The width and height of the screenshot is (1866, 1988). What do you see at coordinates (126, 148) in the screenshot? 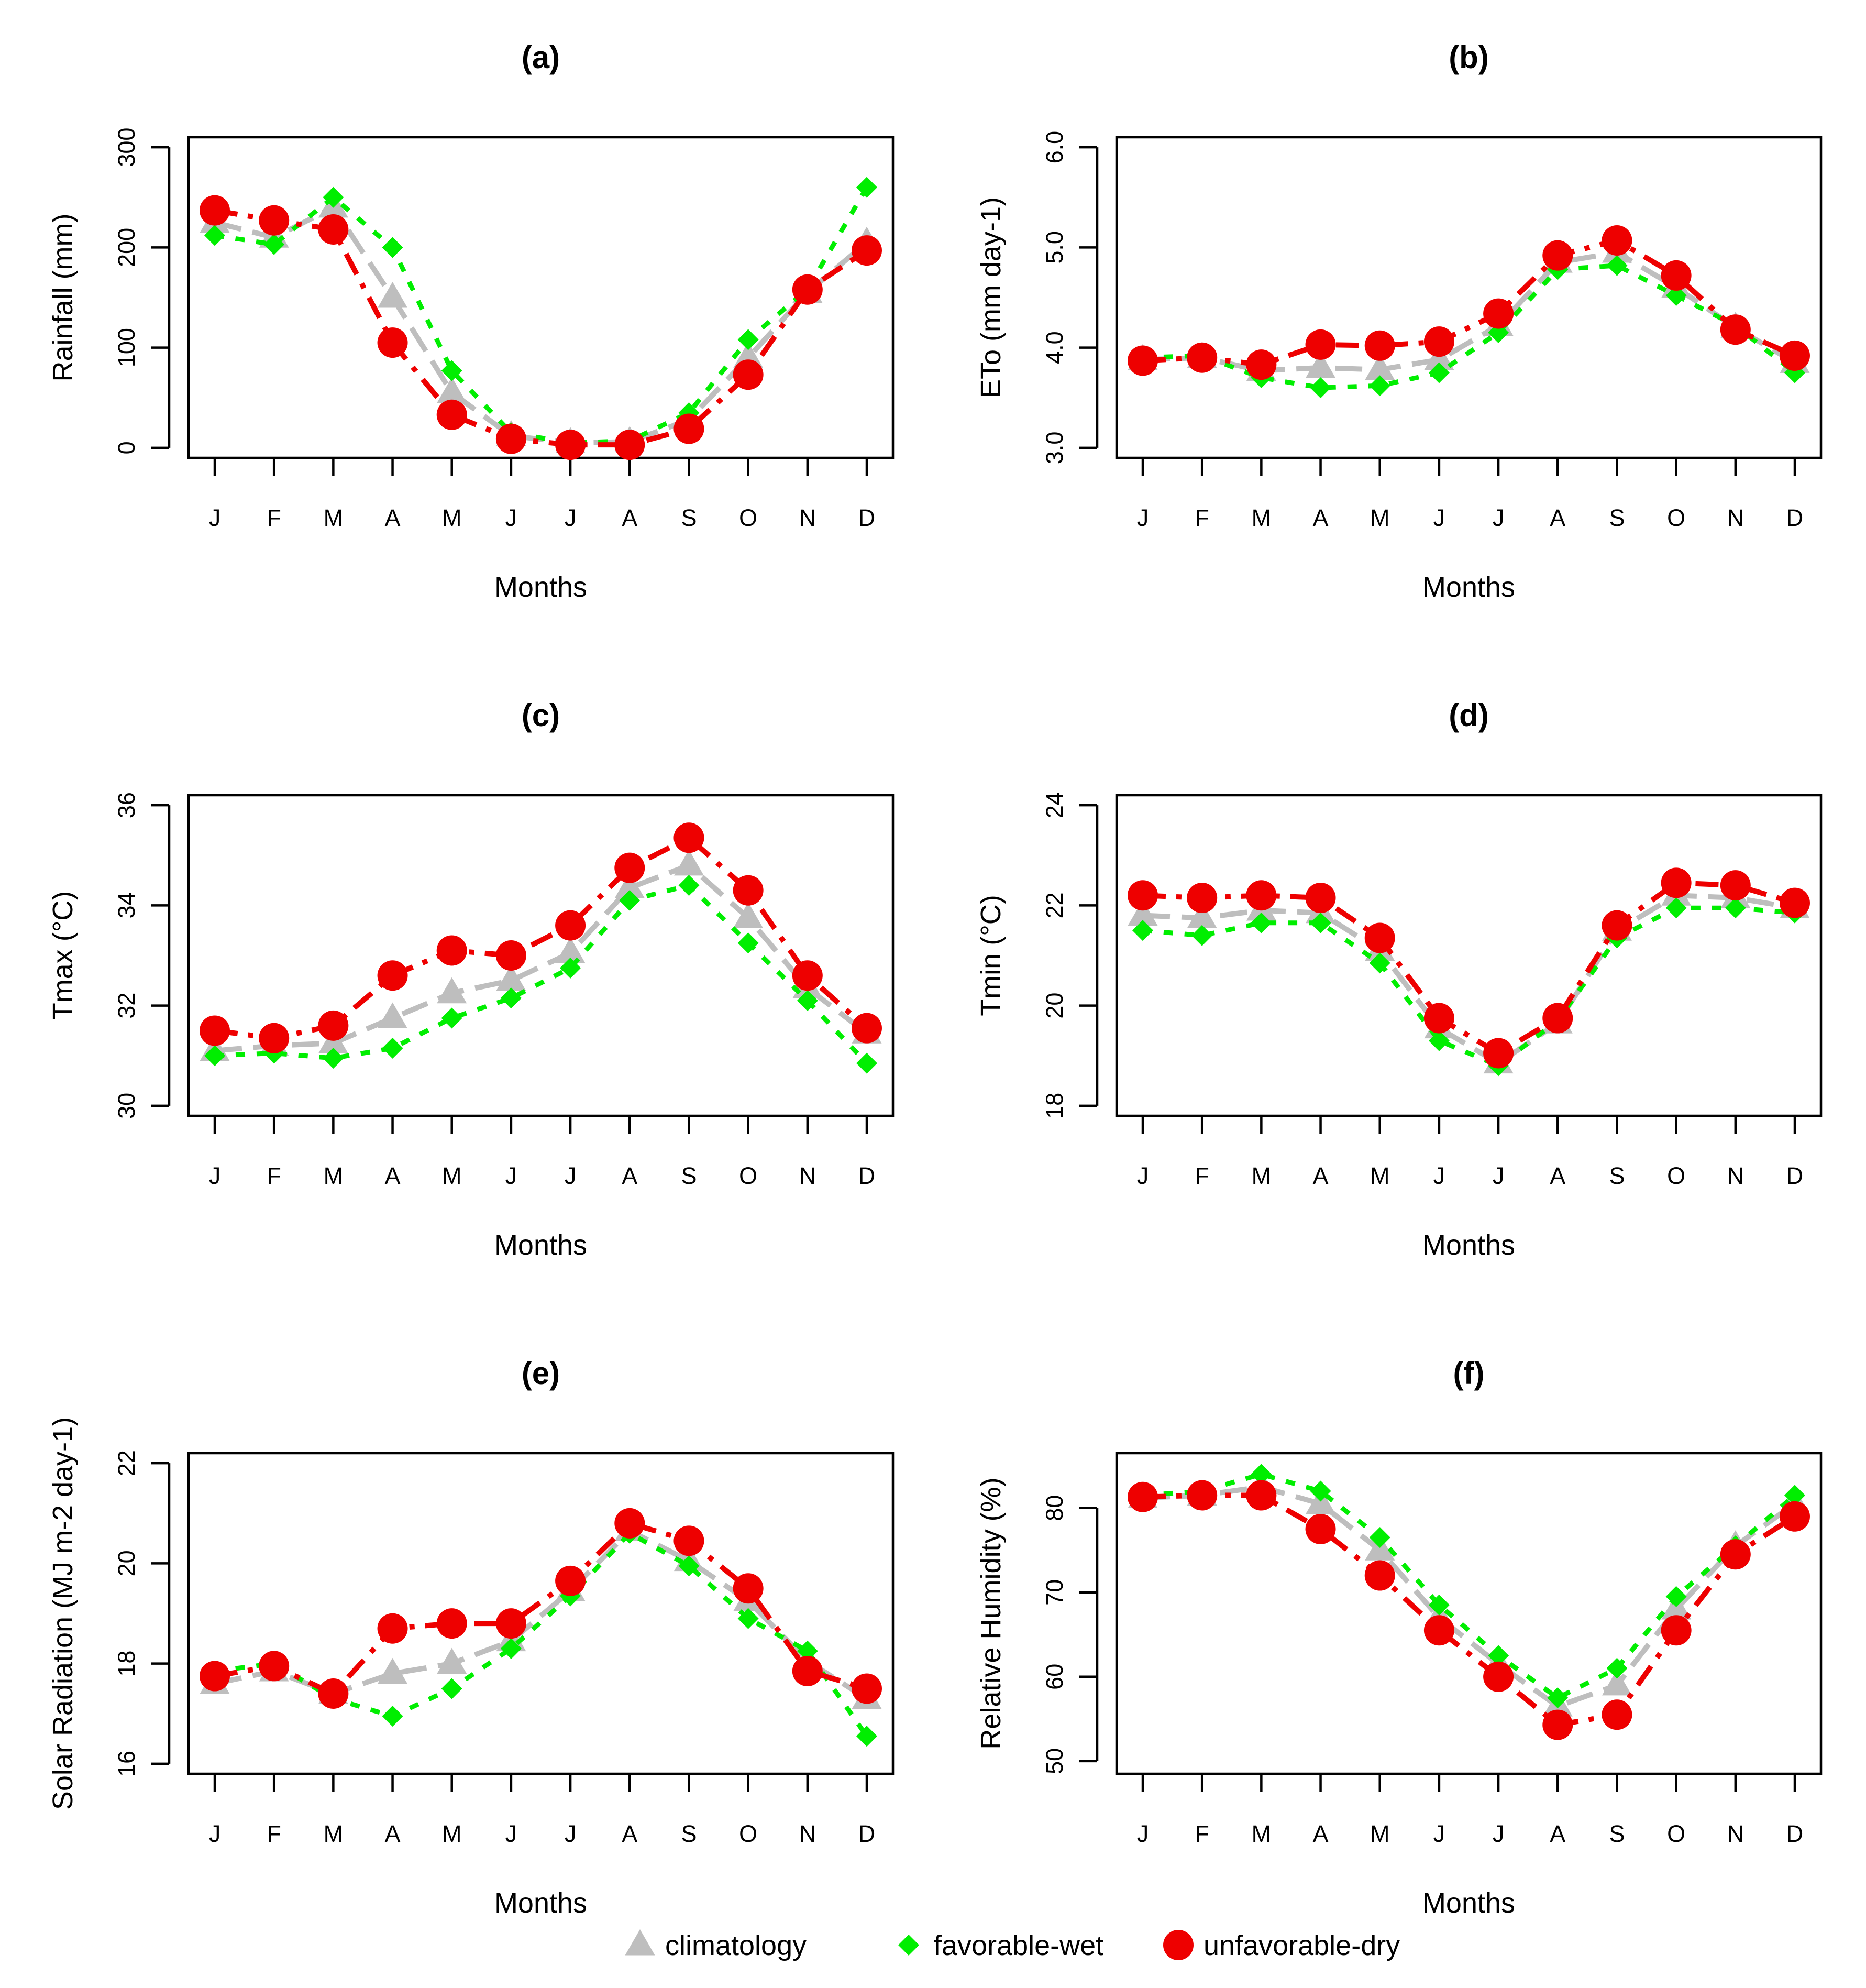
I see `y-tick-label: 300` at bounding box center [126, 148].